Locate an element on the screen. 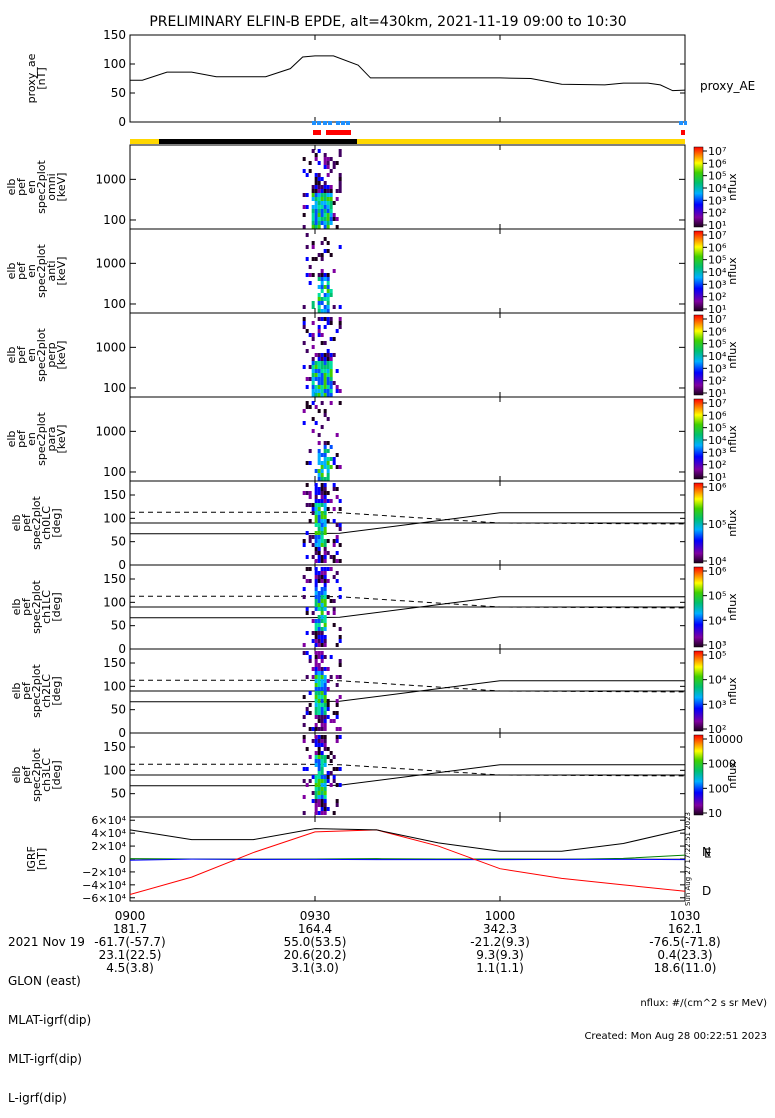  y-axis-label: pef is located at coordinates (26, 690).